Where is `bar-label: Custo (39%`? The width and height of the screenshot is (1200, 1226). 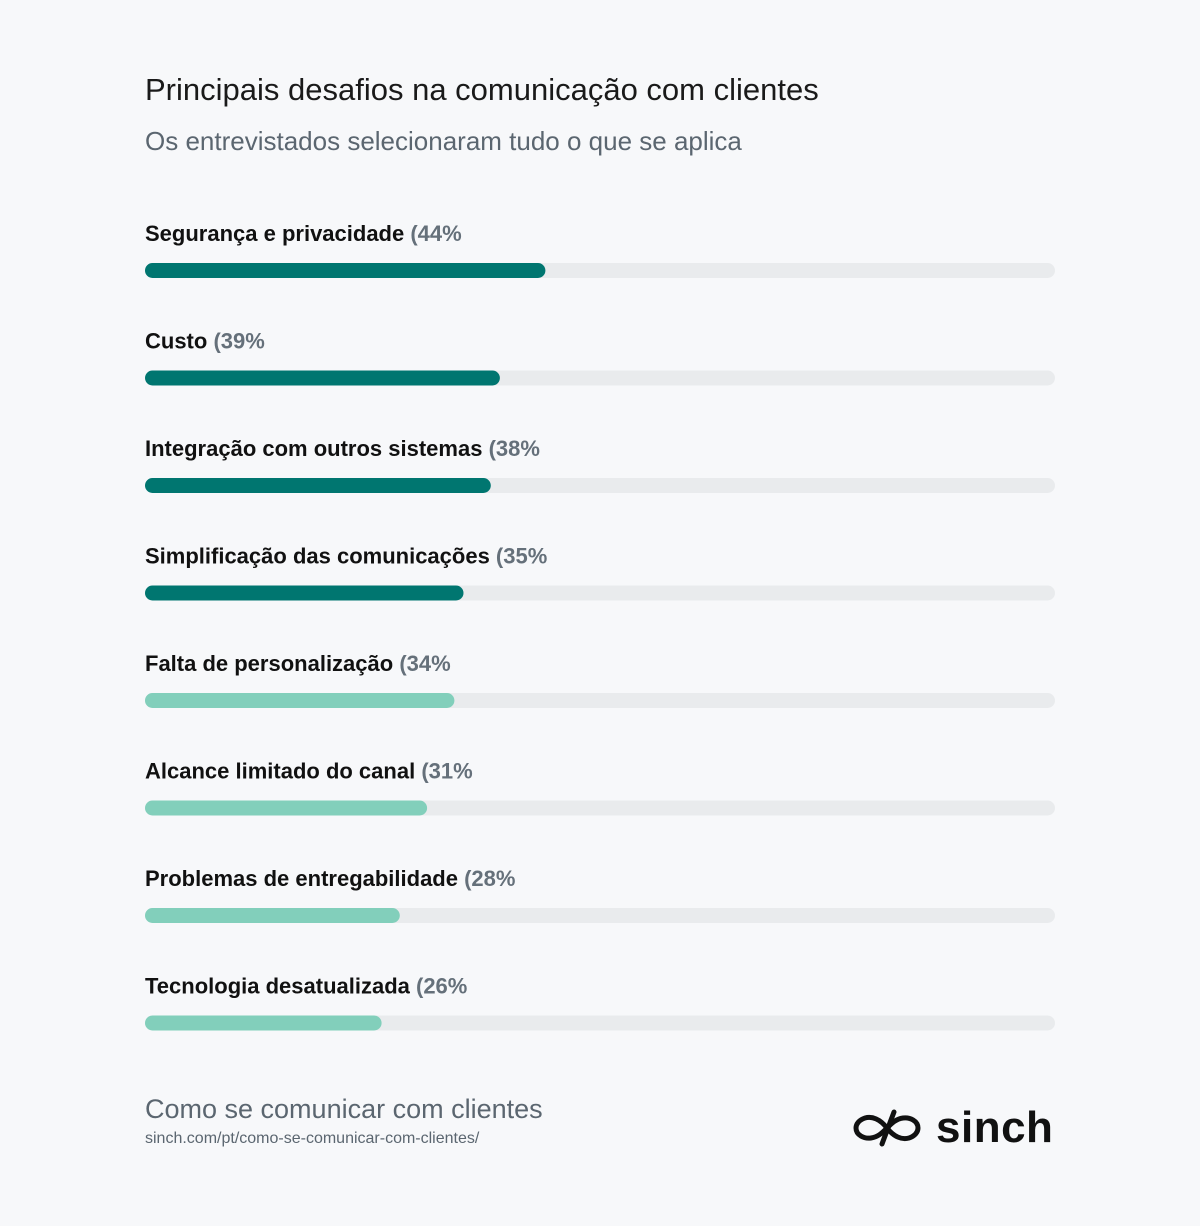
bar-label: Custo (39% is located at coordinates (205, 341).